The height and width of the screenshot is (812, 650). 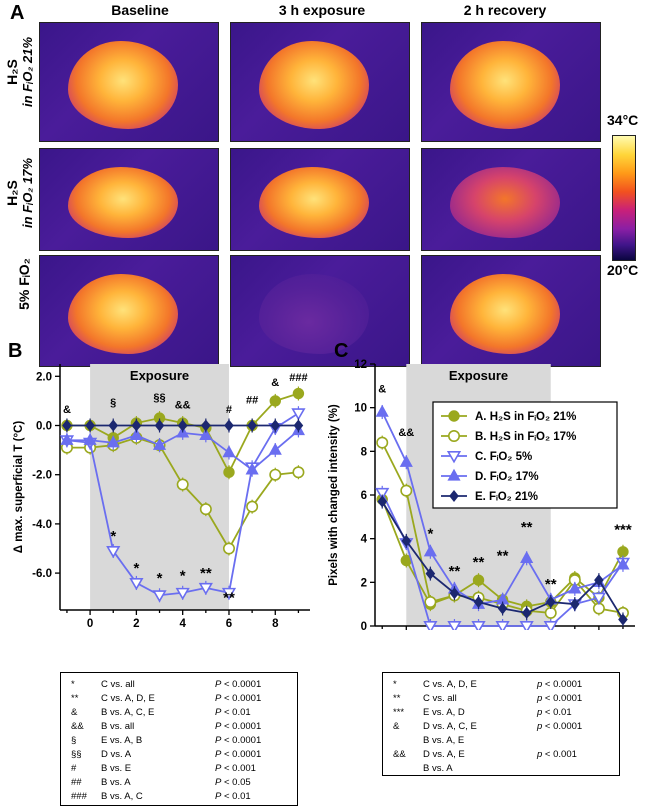 I want to click on stats-p: P < 0.05, so click(x=233, y=782).